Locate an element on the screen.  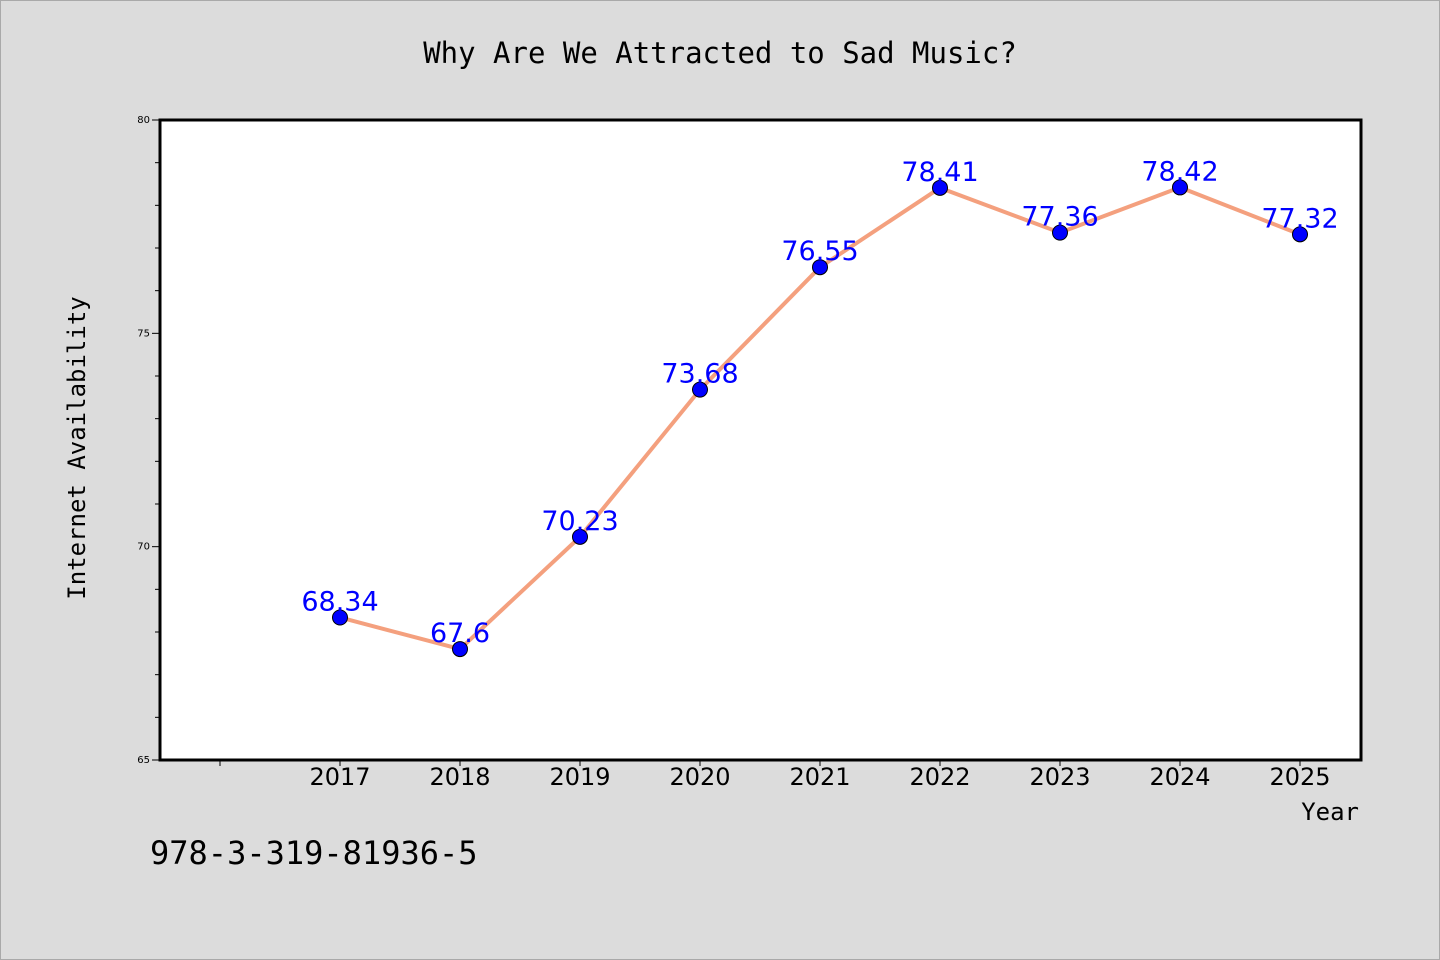
x-tick-label: 2017 is located at coordinates (339, 777).